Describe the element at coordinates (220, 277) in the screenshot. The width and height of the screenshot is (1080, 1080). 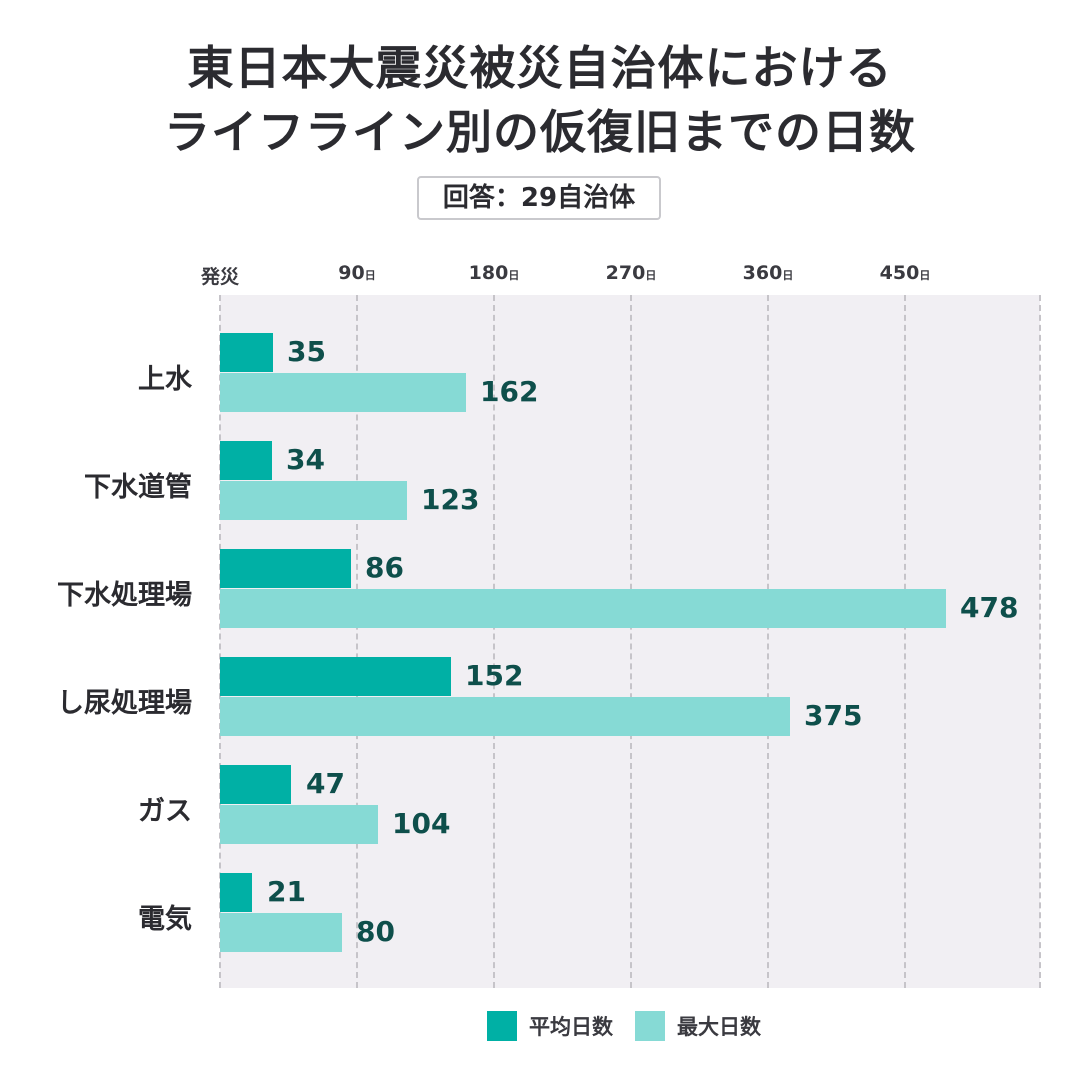
I see `axis-tick-0: 発災` at that location.